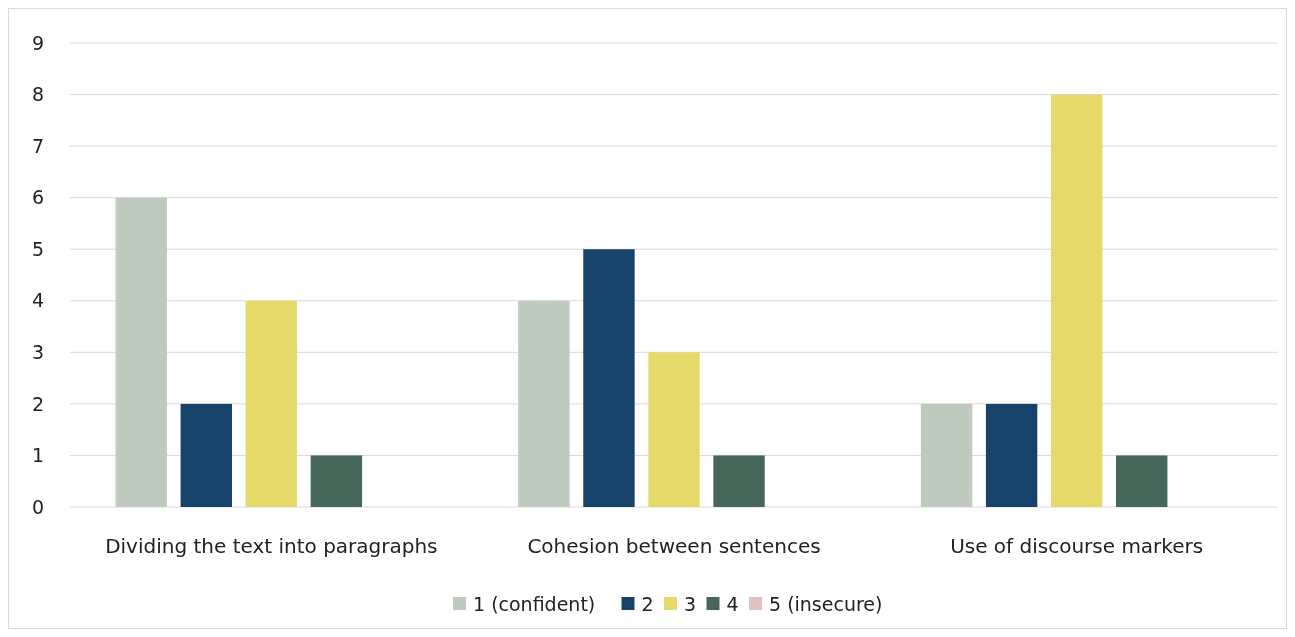  Describe the element at coordinates (38, 94) in the screenshot. I see `y-tick-label: 8` at that location.